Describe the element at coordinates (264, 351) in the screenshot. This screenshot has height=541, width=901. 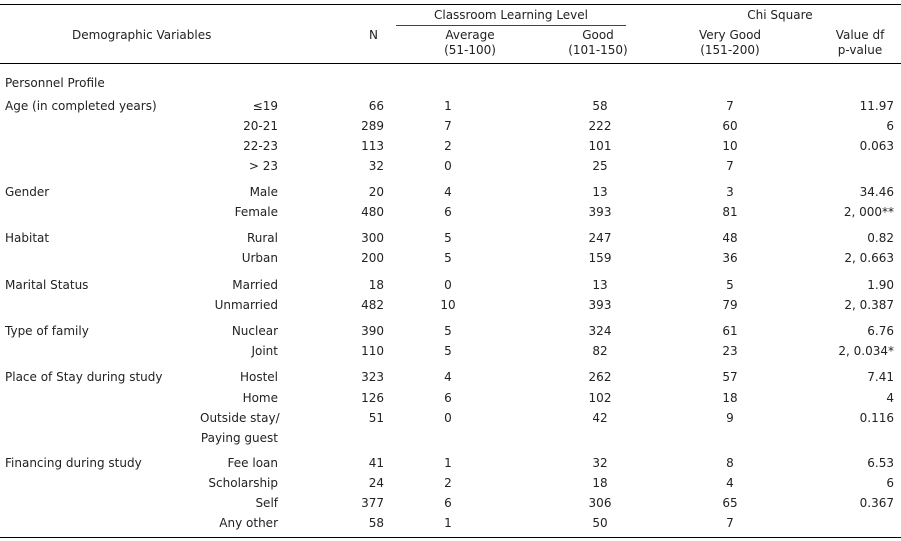
I see `cell-category: Joint` at that location.